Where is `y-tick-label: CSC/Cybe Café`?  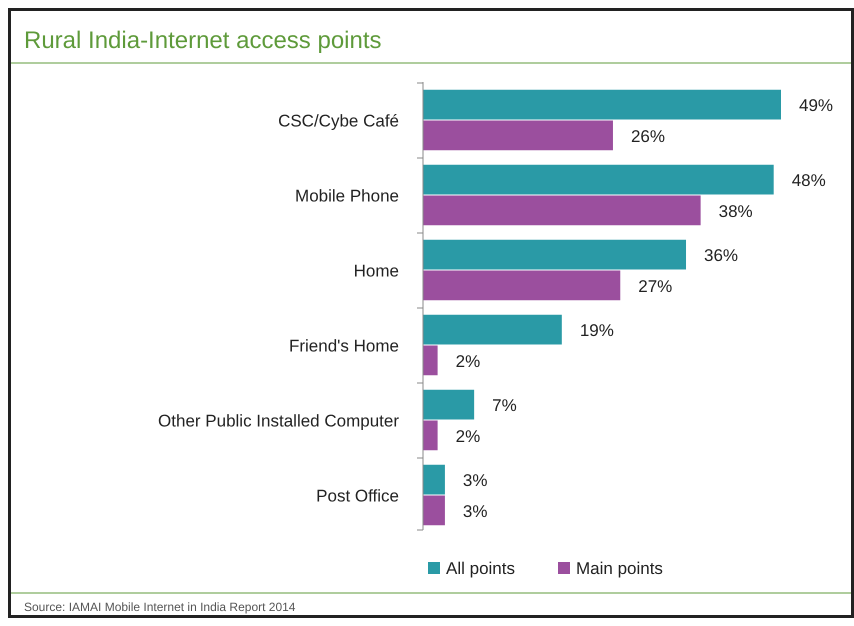 y-tick-label: CSC/Cybe Café is located at coordinates (338, 121).